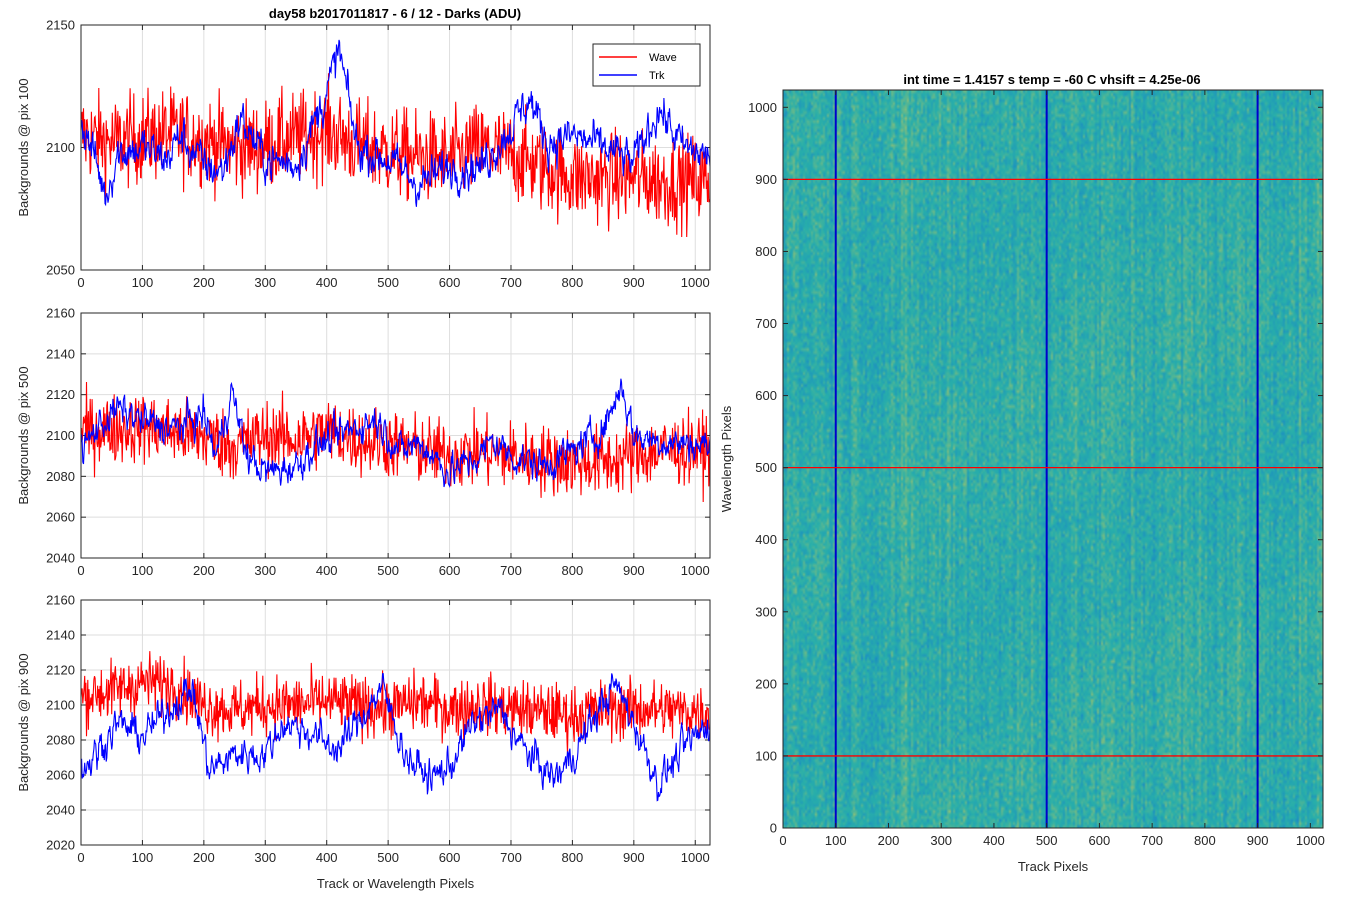  I want to click on y-tick-label: 700, so click(766, 323).